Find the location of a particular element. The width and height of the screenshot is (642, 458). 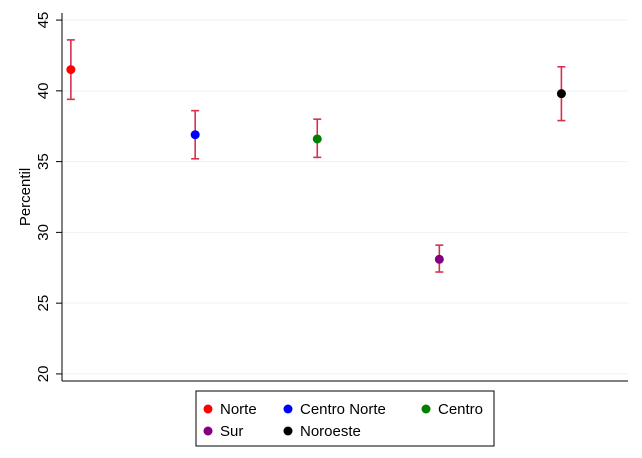

series-norte is located at coordinates (71, 70).